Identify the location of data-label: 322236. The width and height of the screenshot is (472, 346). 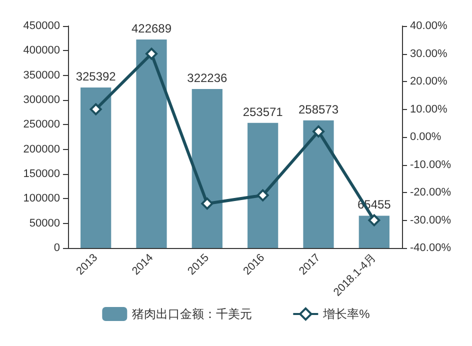
(207, 78).